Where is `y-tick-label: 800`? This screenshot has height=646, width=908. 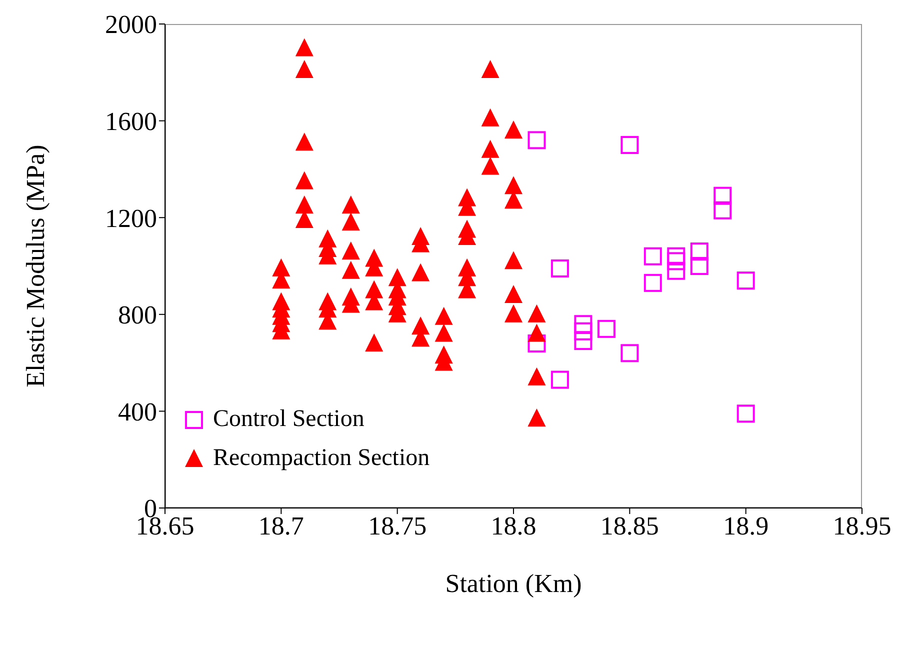 y-tick-label: 800 is located at coordinates (137, 315).